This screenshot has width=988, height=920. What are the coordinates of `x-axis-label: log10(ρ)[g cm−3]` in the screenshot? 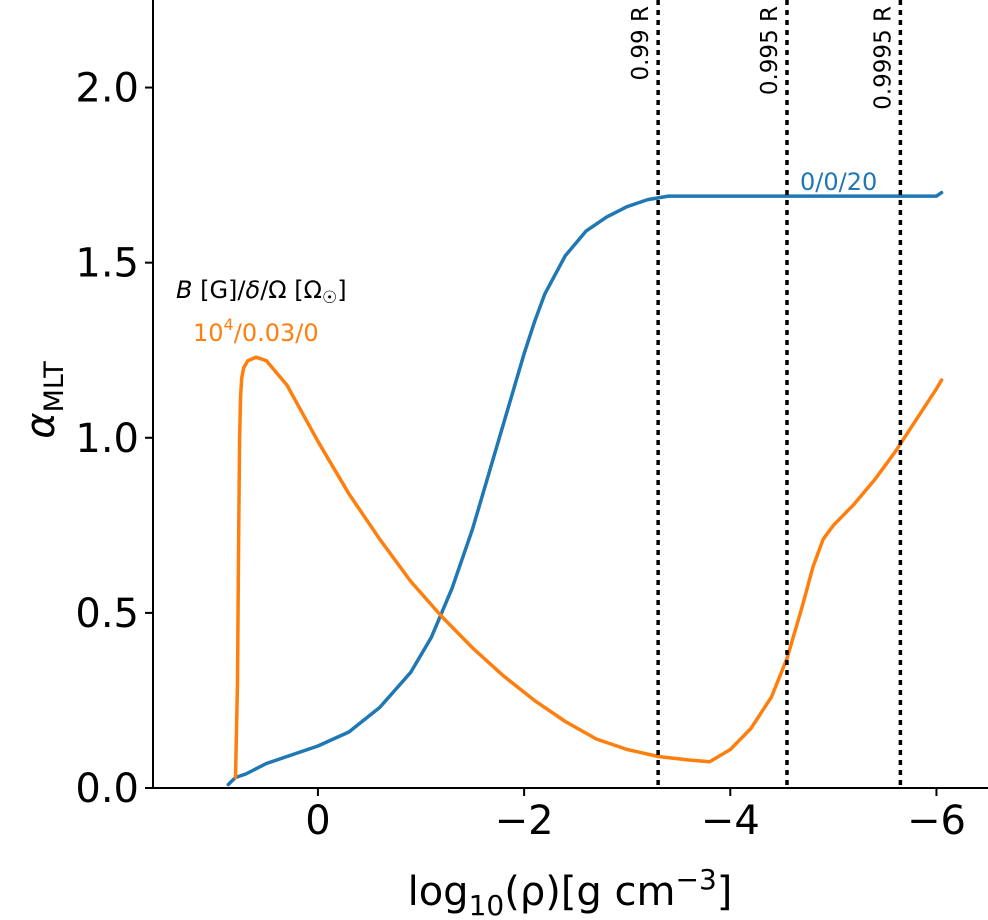 It's located at (570, 891).